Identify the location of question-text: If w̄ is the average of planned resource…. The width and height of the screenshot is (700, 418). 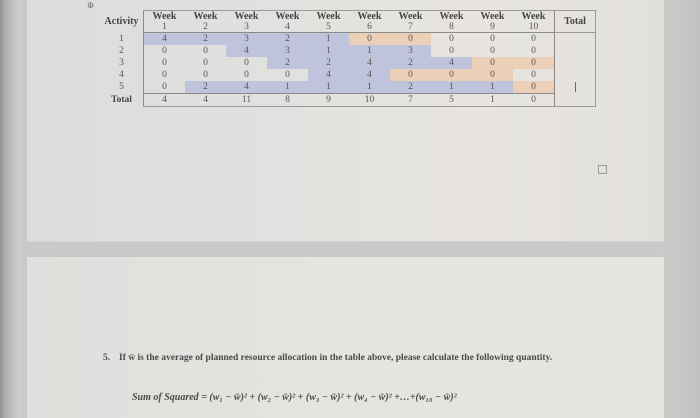
(336, 358).